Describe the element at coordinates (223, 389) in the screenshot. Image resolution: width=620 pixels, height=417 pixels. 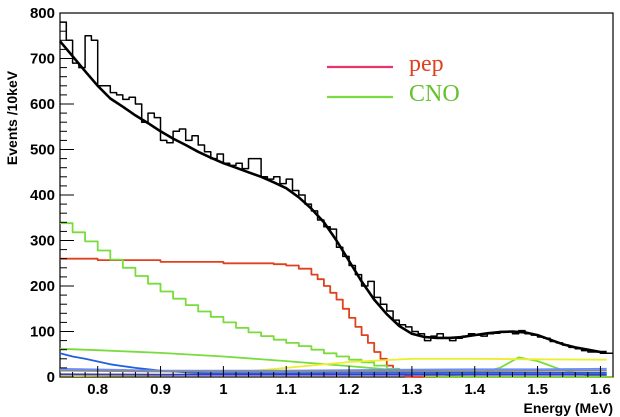
I see `x-tick-label: 1` at that location.